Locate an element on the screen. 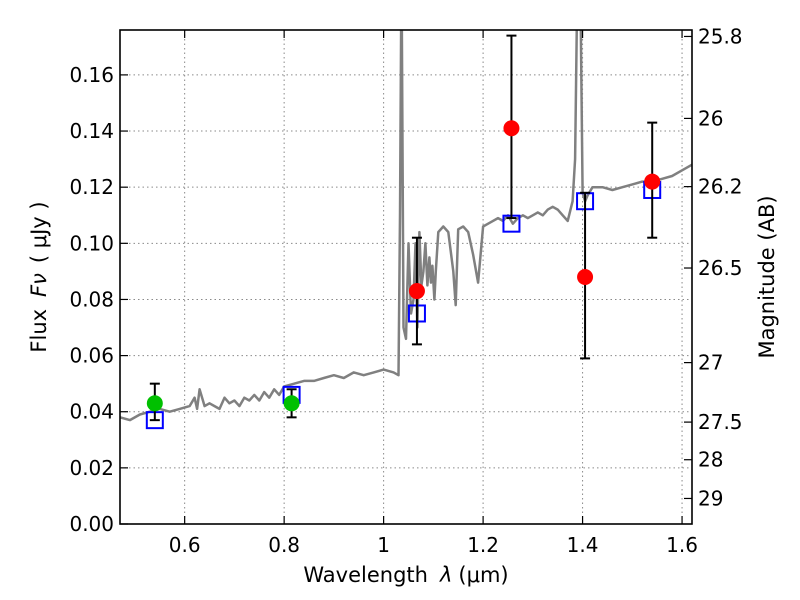  x-tick-label: 0.8 is located at coordinates (284, 545).